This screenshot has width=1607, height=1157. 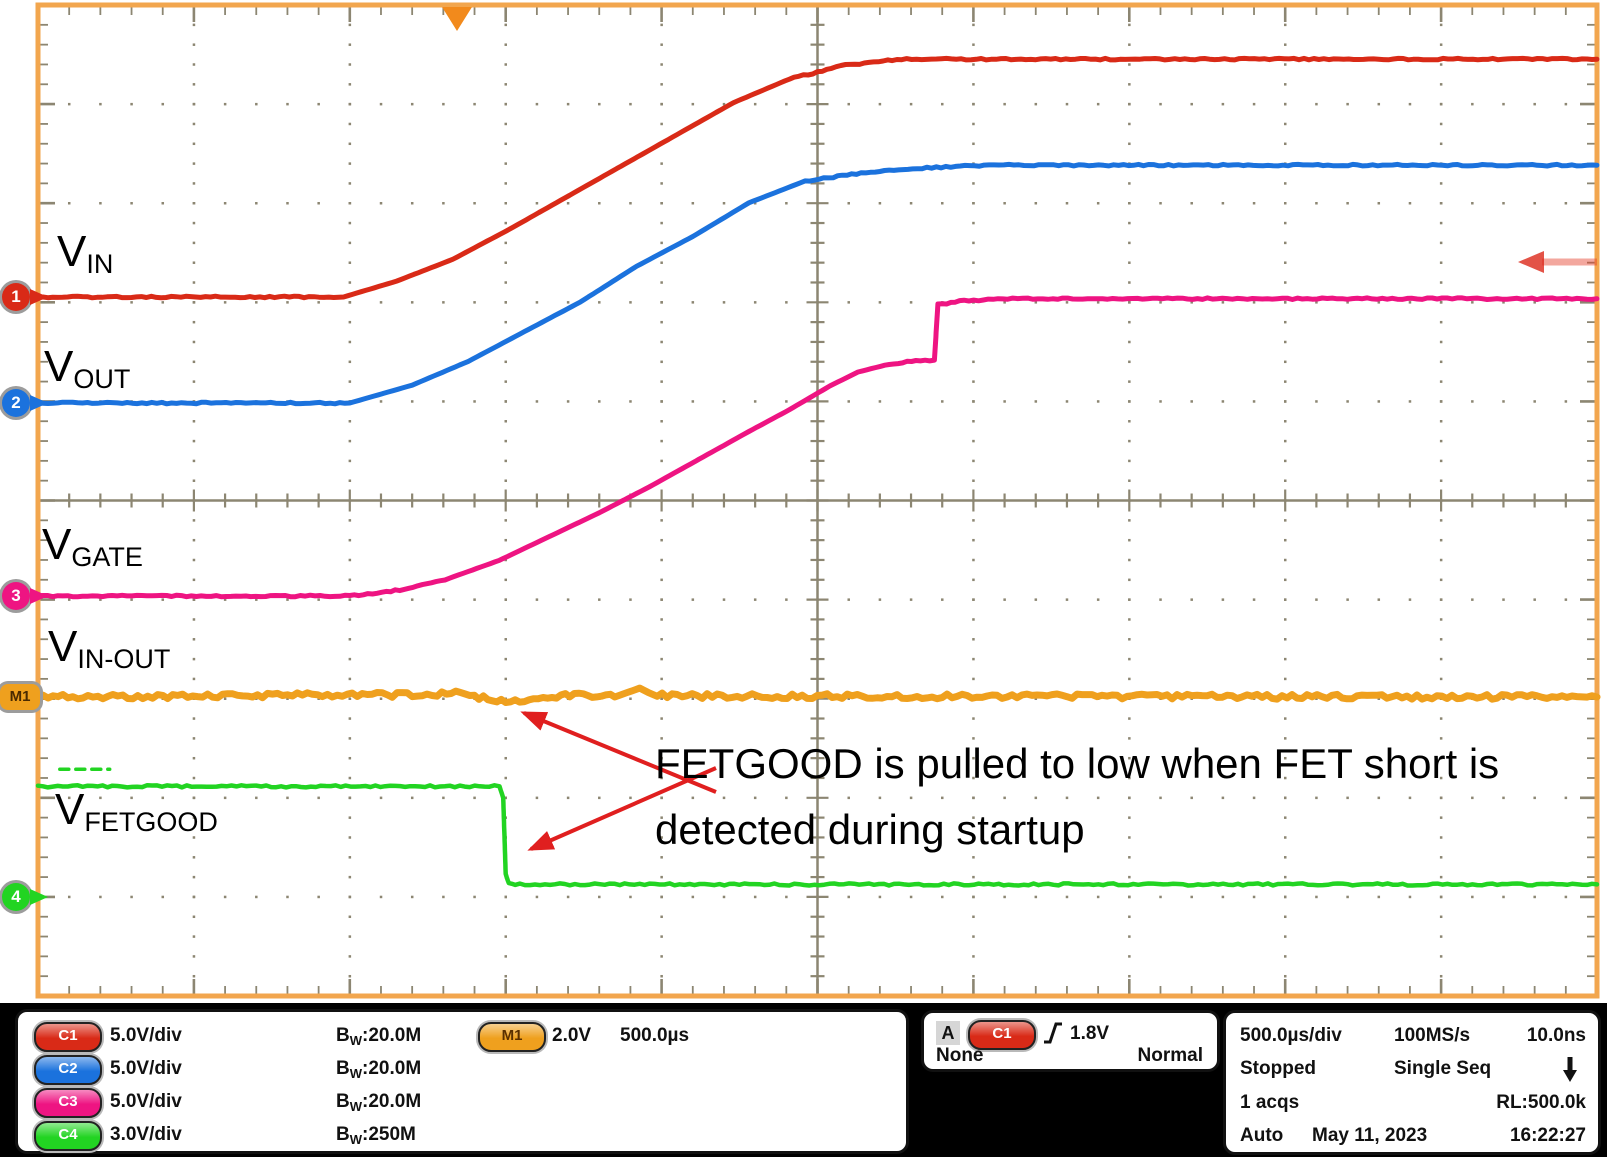 I want to click on c2-scale: 5.0V/div, so click(x=146, y=1068).